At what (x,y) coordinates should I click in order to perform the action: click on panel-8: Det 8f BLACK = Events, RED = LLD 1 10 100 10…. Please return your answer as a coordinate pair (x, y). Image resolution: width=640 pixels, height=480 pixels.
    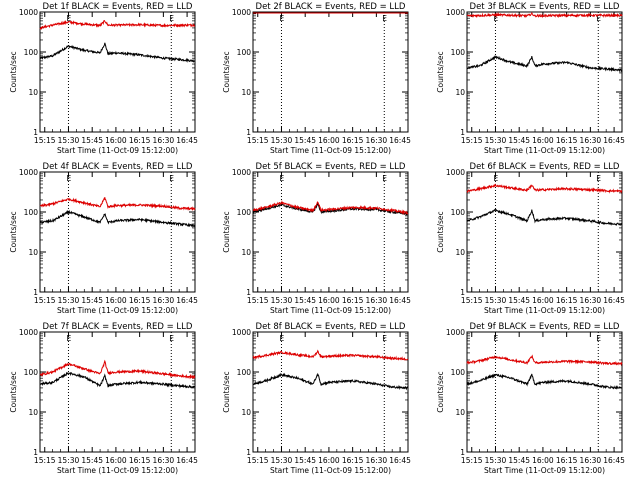
    Looking at the image, I should click on (316, 398).